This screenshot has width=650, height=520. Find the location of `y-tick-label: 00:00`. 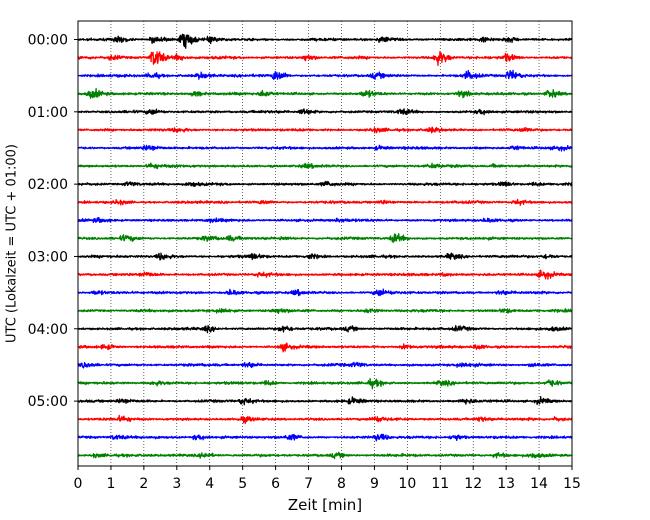

y-tick-label: 00:00 is located at coordinates (48, 41).